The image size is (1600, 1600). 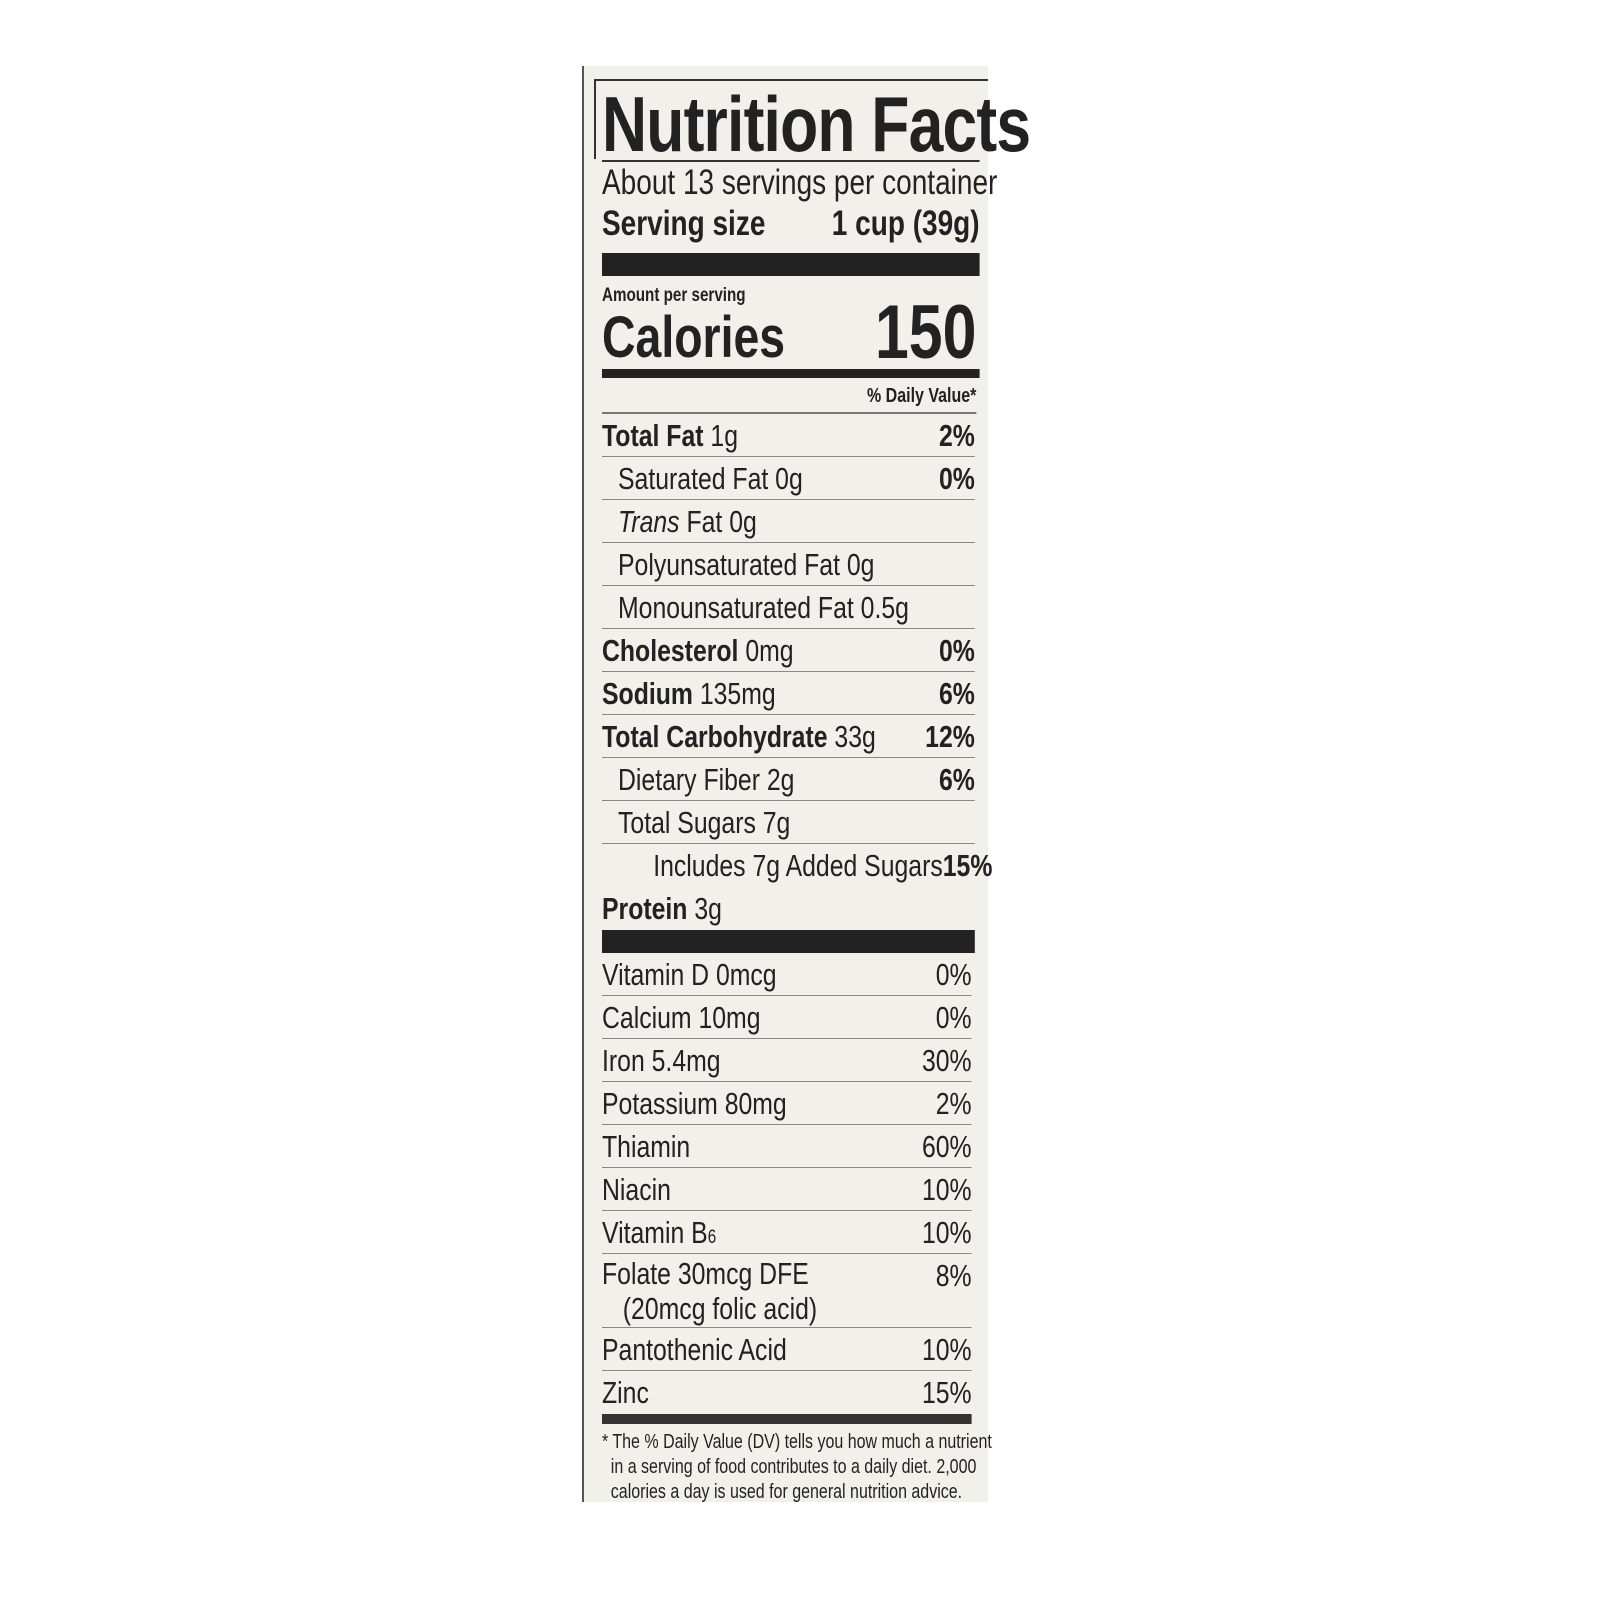 I want to click on vitamin-subscript: 6, so click(x=712, y=1237).